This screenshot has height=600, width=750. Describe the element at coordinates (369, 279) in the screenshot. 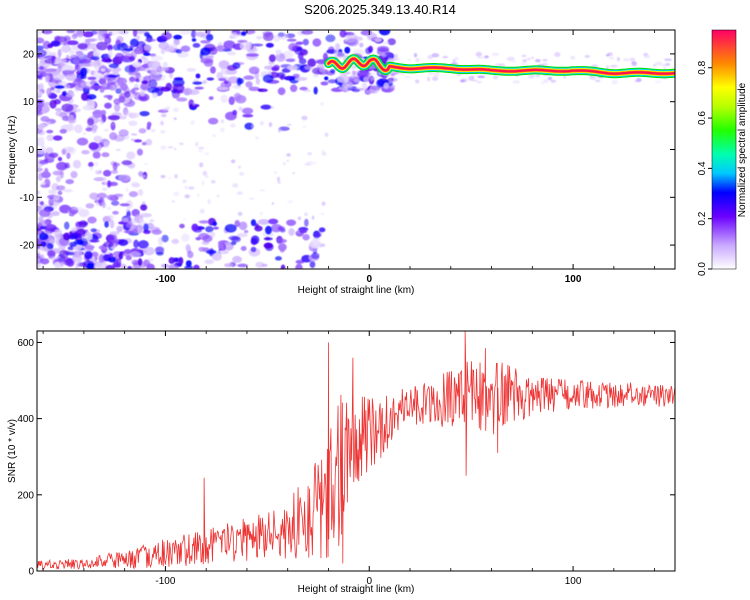

I see `x-tick-label: 0` at that location.